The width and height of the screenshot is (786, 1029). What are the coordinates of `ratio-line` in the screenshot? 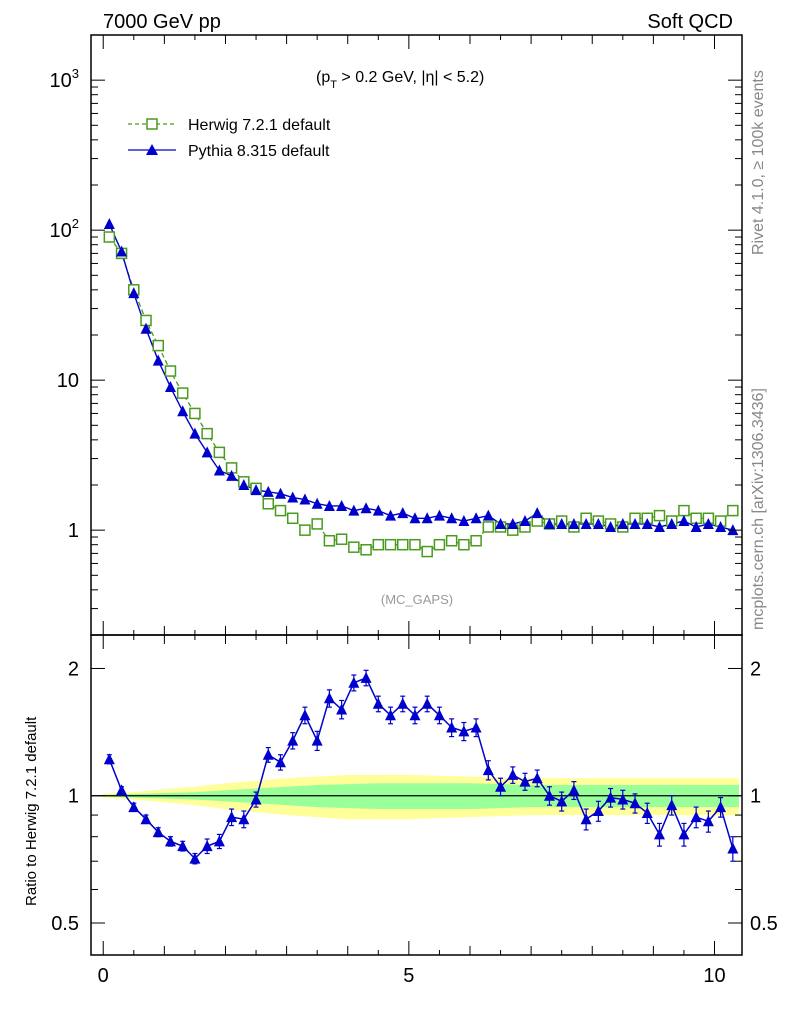 It's located at (421, 768).